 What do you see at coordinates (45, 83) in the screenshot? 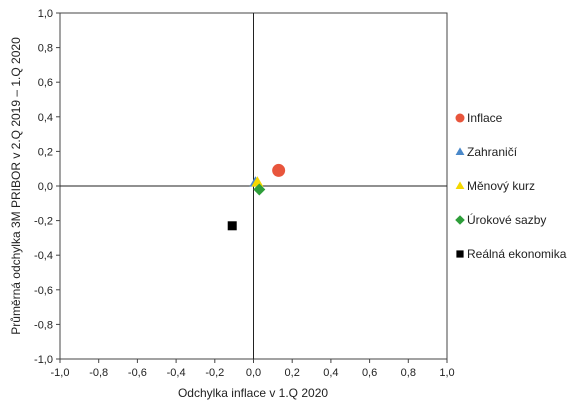
I see `y-tick-label: 0,6` at bounding box center [45, 83].